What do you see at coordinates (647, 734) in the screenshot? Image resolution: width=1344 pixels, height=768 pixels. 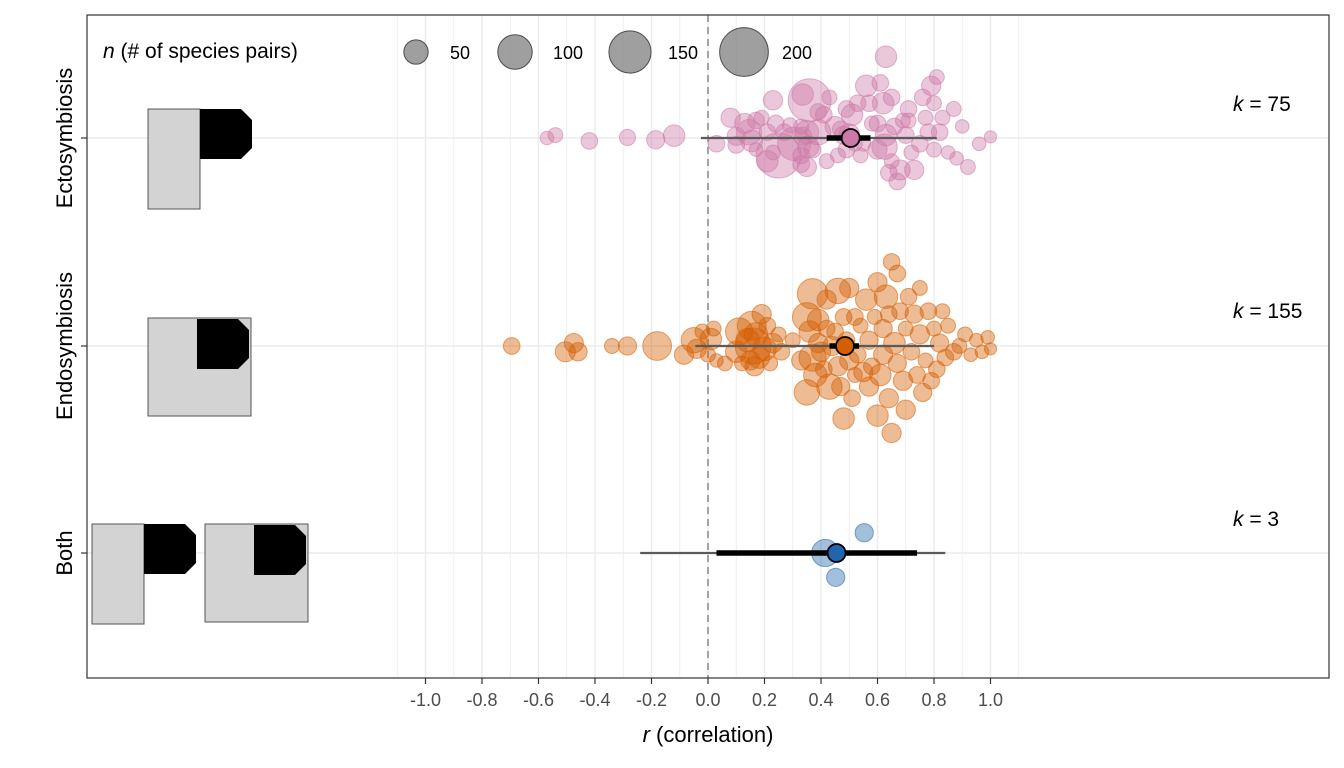 I see `x-axis-title-r: r` at bounding box center [647, 734].